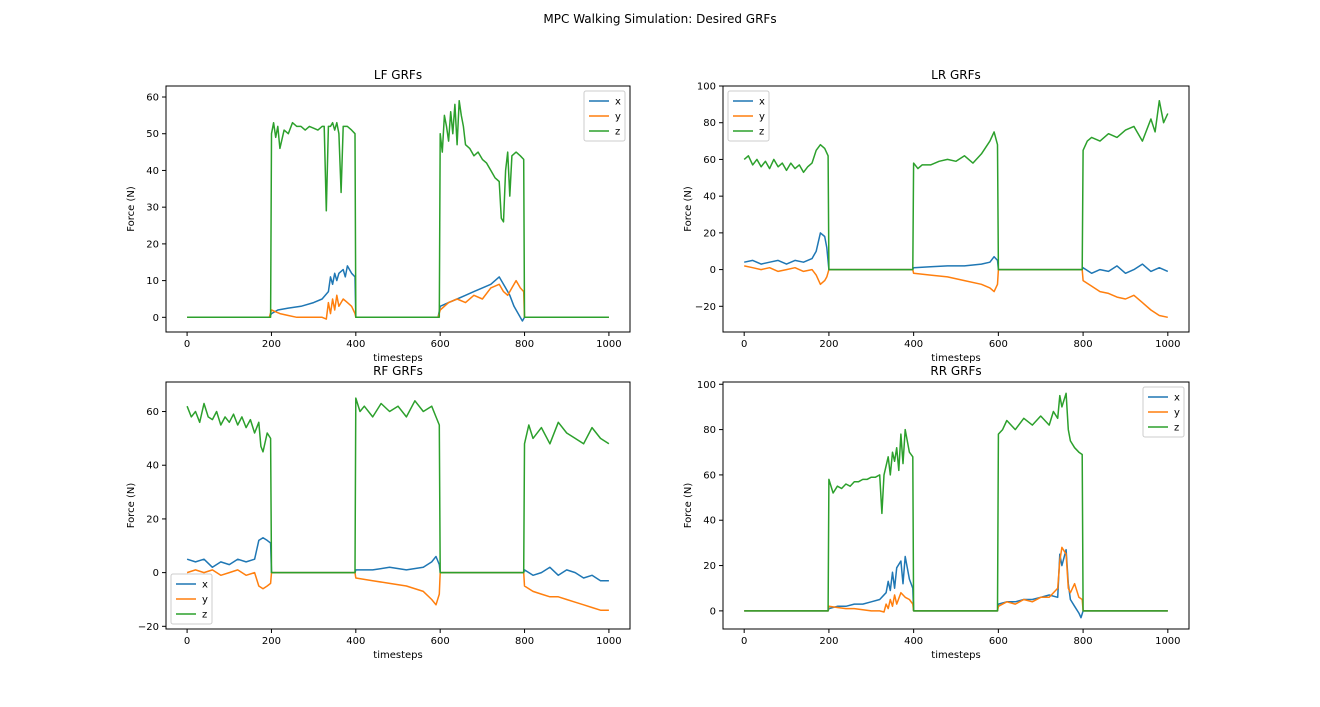 The image size is (1320, 707). What do you see at coordinates (398, 371) in the screenshot?
I see `subplot-title: RF GRFs` at bounding box center [398, 371].